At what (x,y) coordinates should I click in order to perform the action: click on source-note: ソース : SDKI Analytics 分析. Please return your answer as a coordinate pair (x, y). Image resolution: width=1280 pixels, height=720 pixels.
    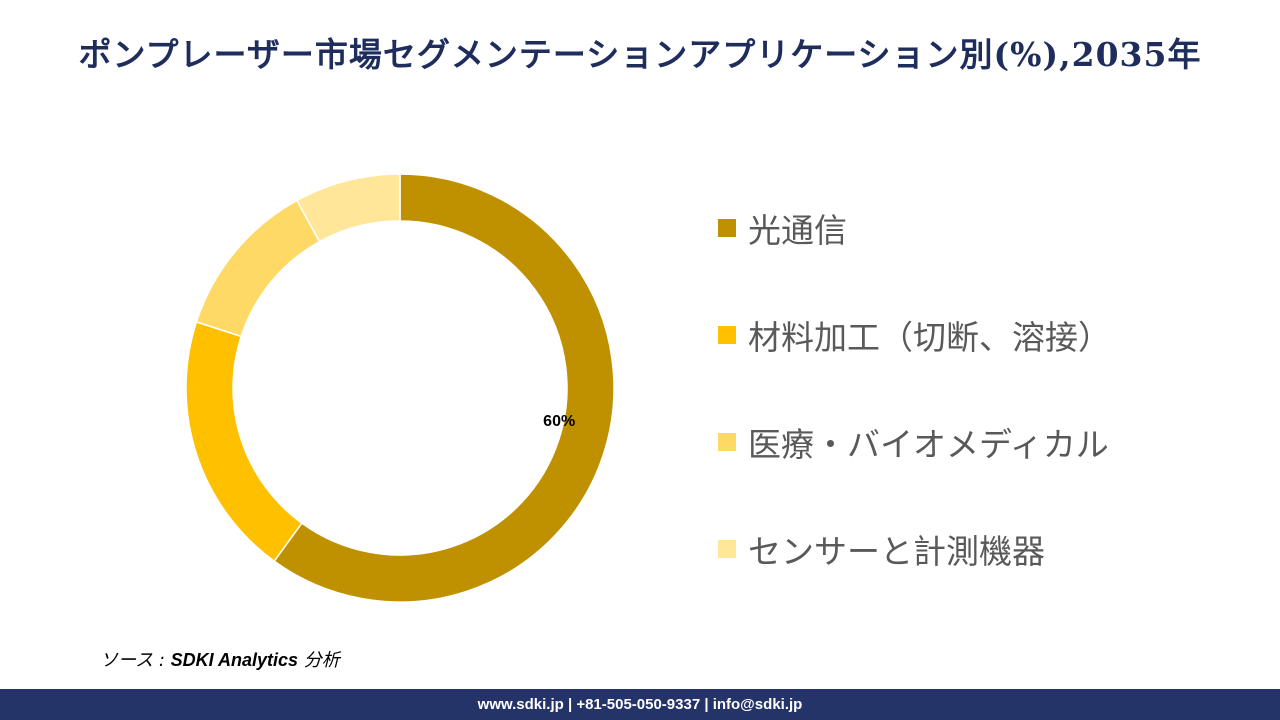
    Looking at the image, I should click on (220, 659).